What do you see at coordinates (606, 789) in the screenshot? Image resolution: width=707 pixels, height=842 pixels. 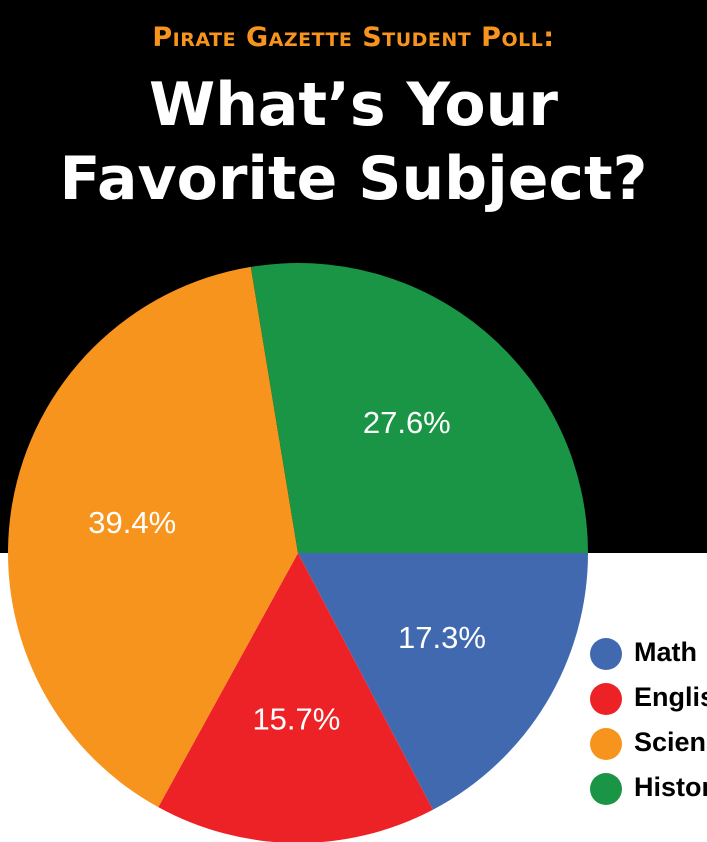 I see `legend-swatch-history` at bounding box center [606, 789].